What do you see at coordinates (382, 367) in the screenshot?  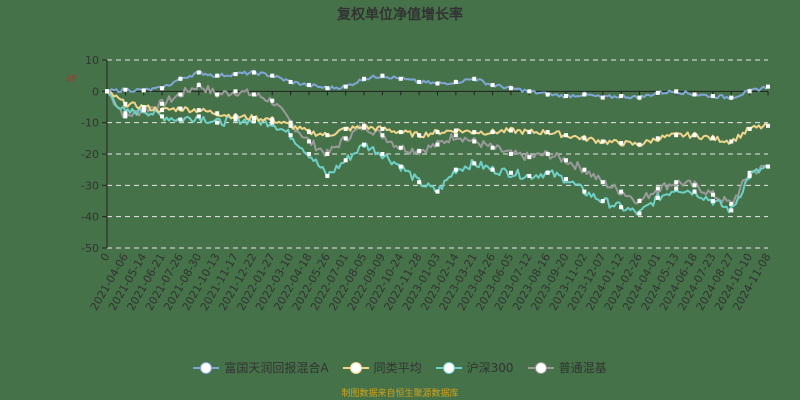 I see `legend-item-peer-avg: 同类平均` at bounding box center [382, 367].